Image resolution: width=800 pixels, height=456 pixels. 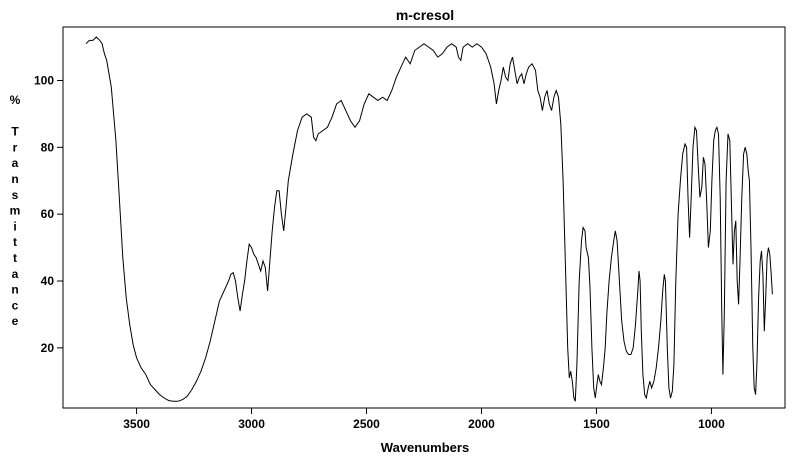 I want to click on y-tick-label: 20, so click(x=48, y=348).